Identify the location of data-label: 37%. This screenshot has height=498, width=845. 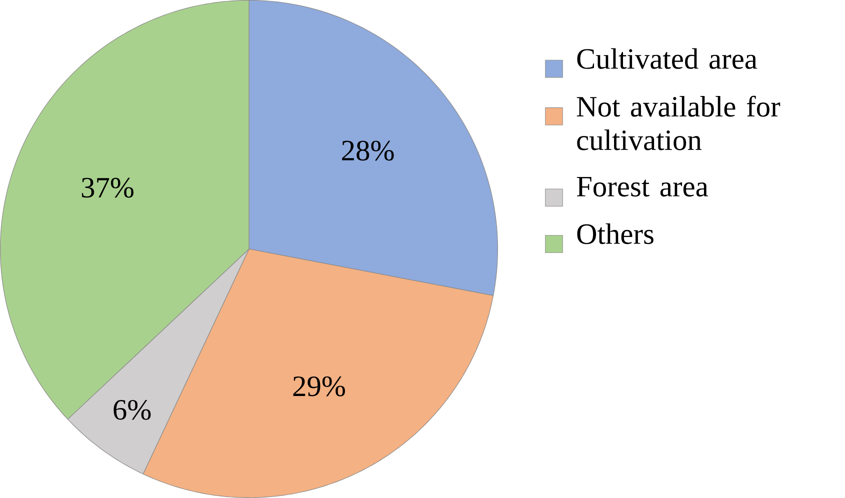
(108, 188).